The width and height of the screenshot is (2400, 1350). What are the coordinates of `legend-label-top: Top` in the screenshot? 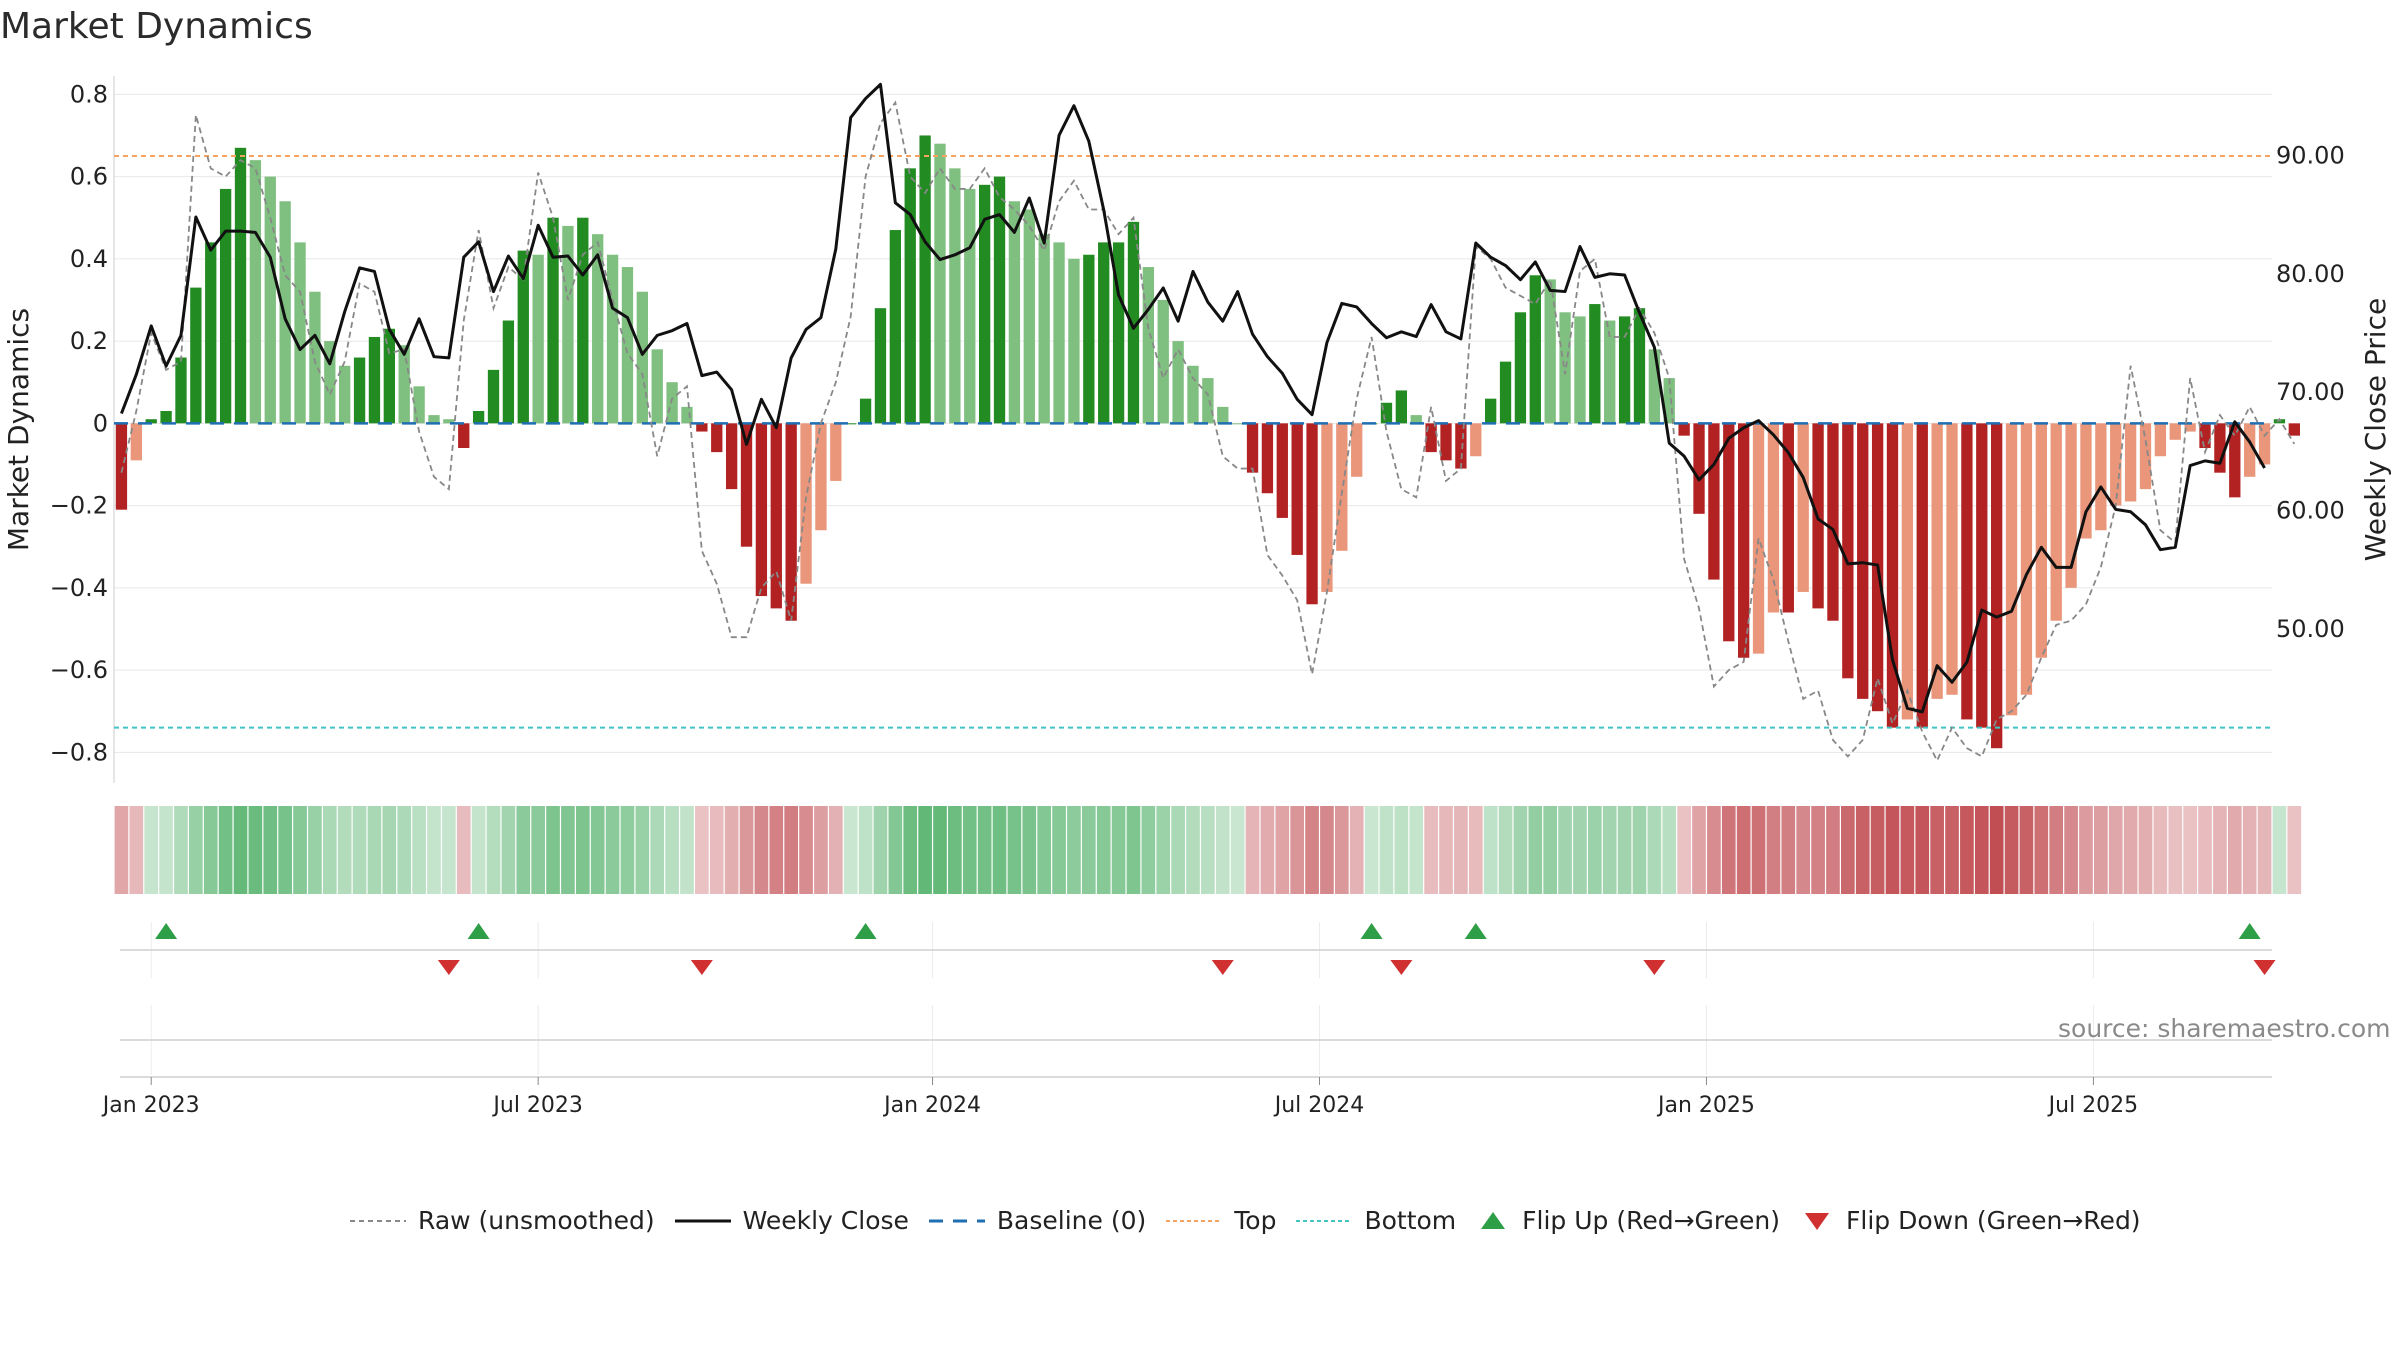 It's located at (1255, 1220).